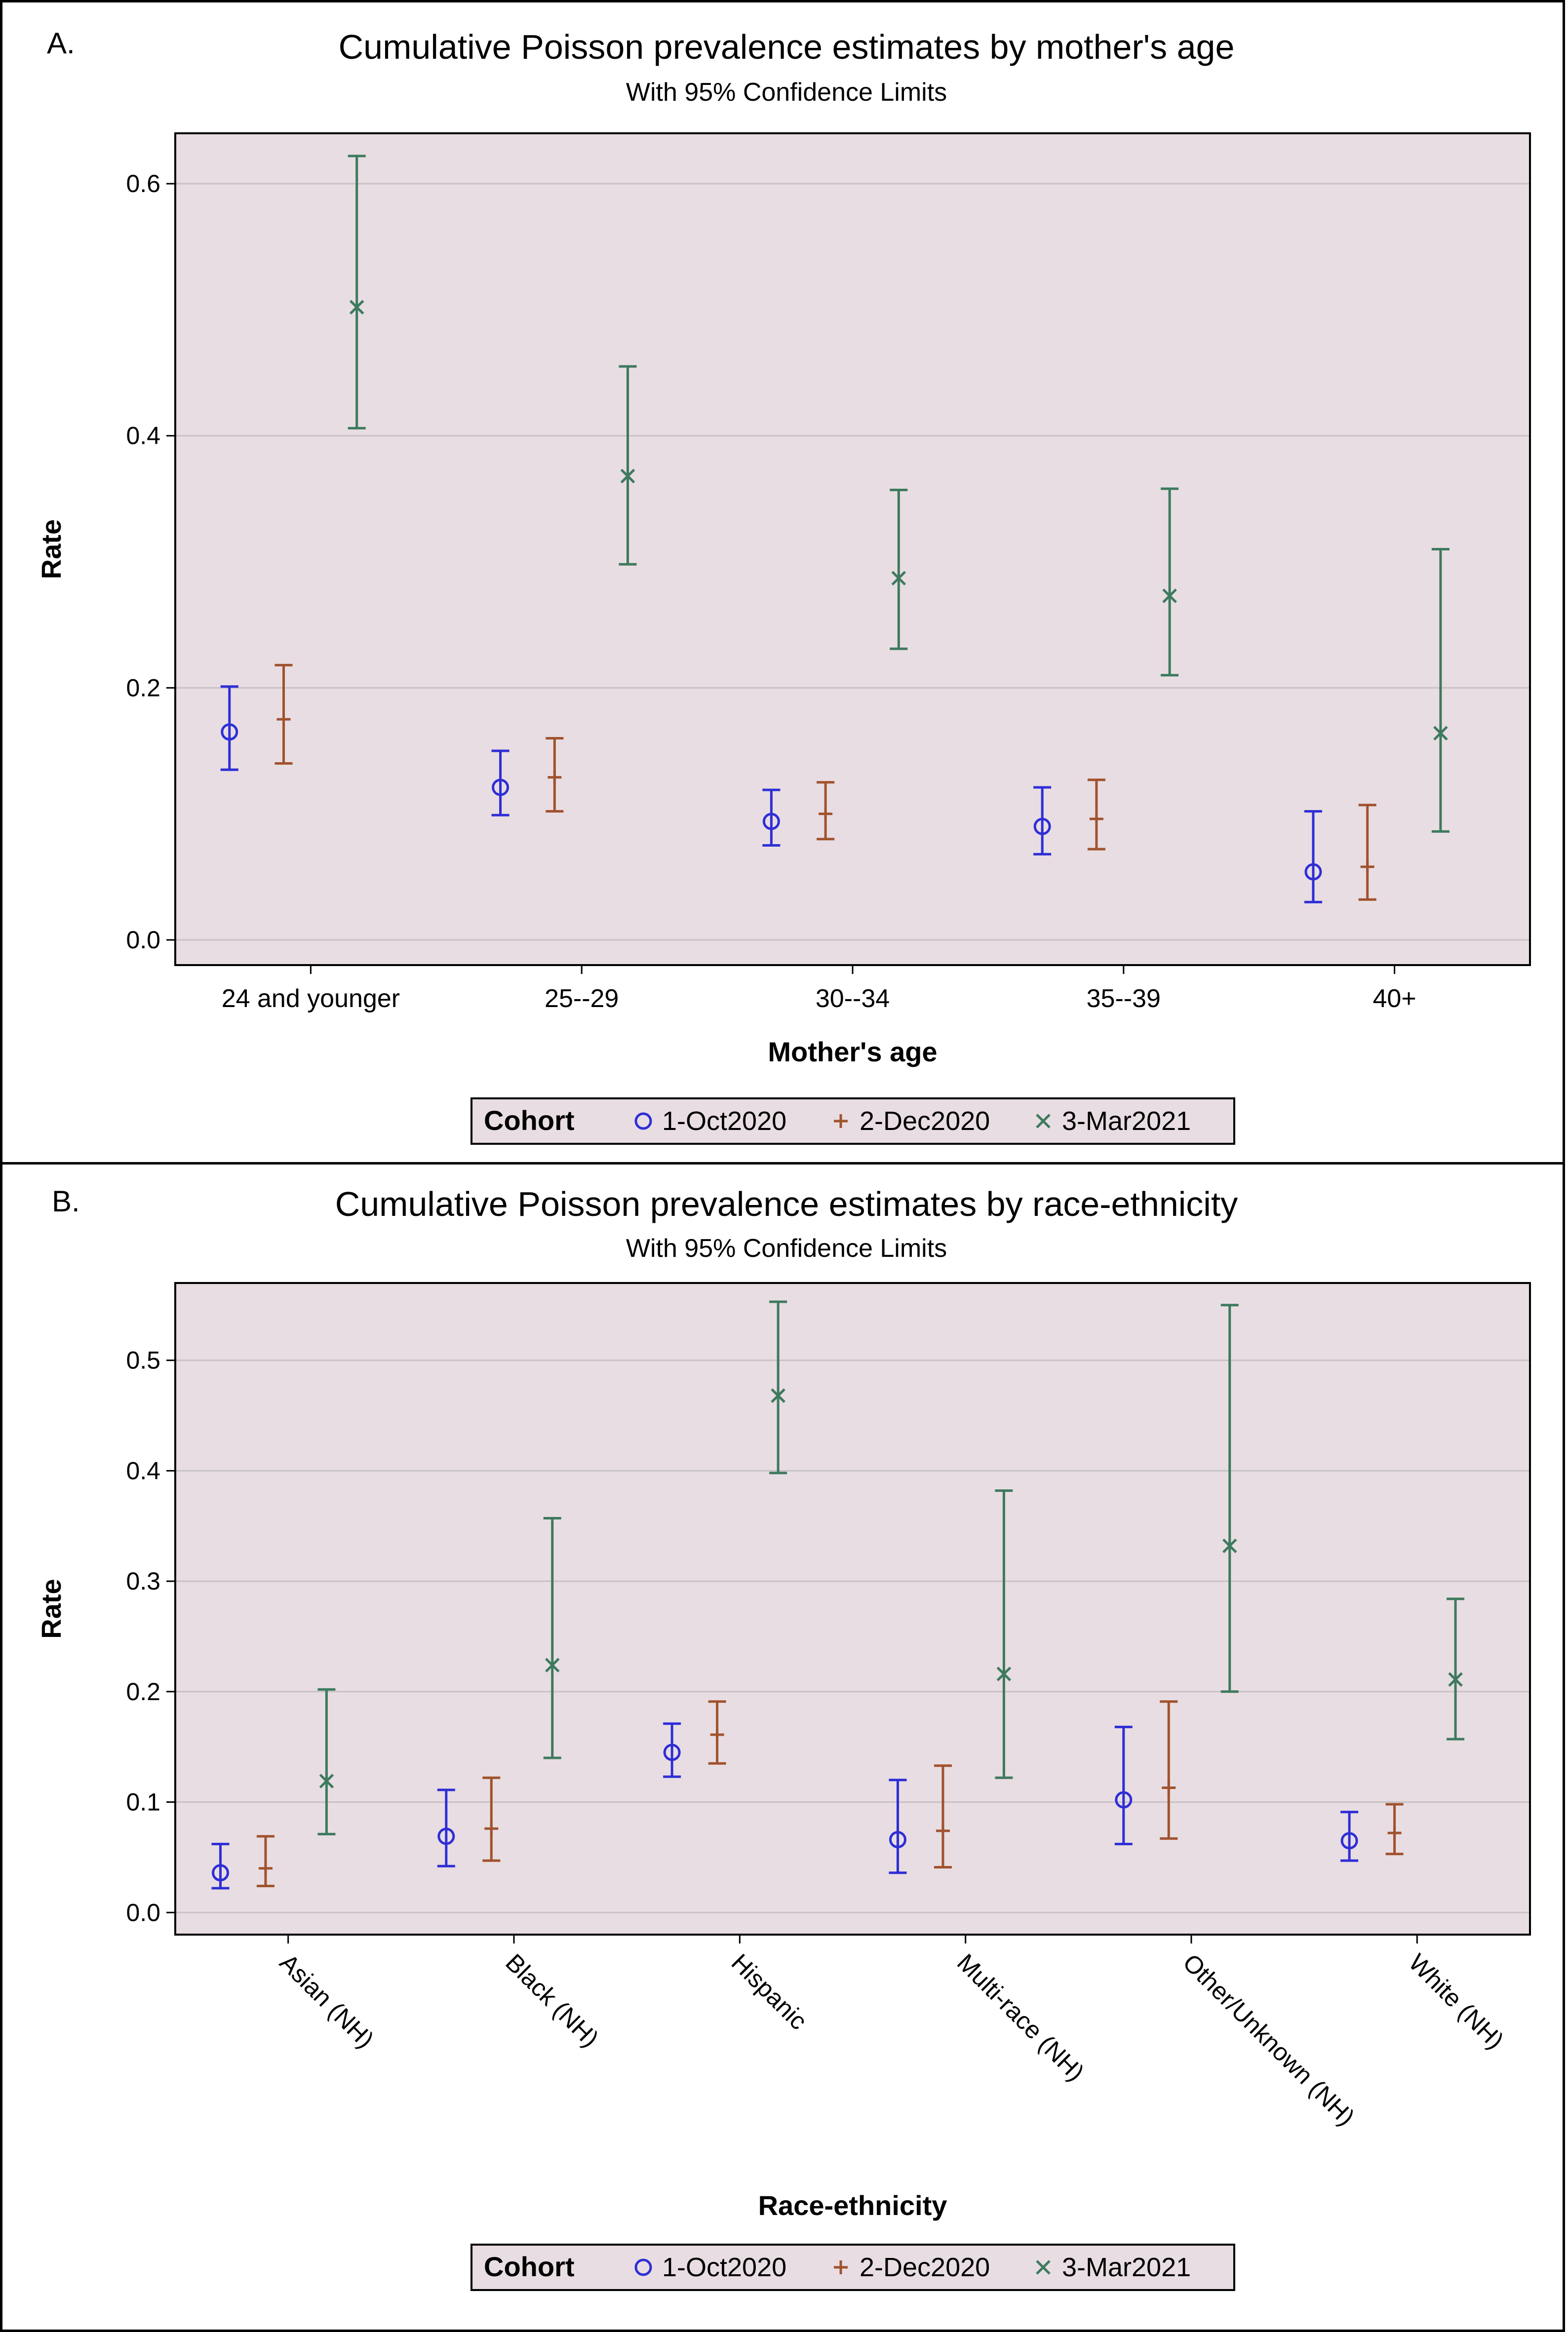 This screenshot has height=2332, width=1568. I want to click on chart-b-legend-marker-3-mar2021, so click(1043, 2267).